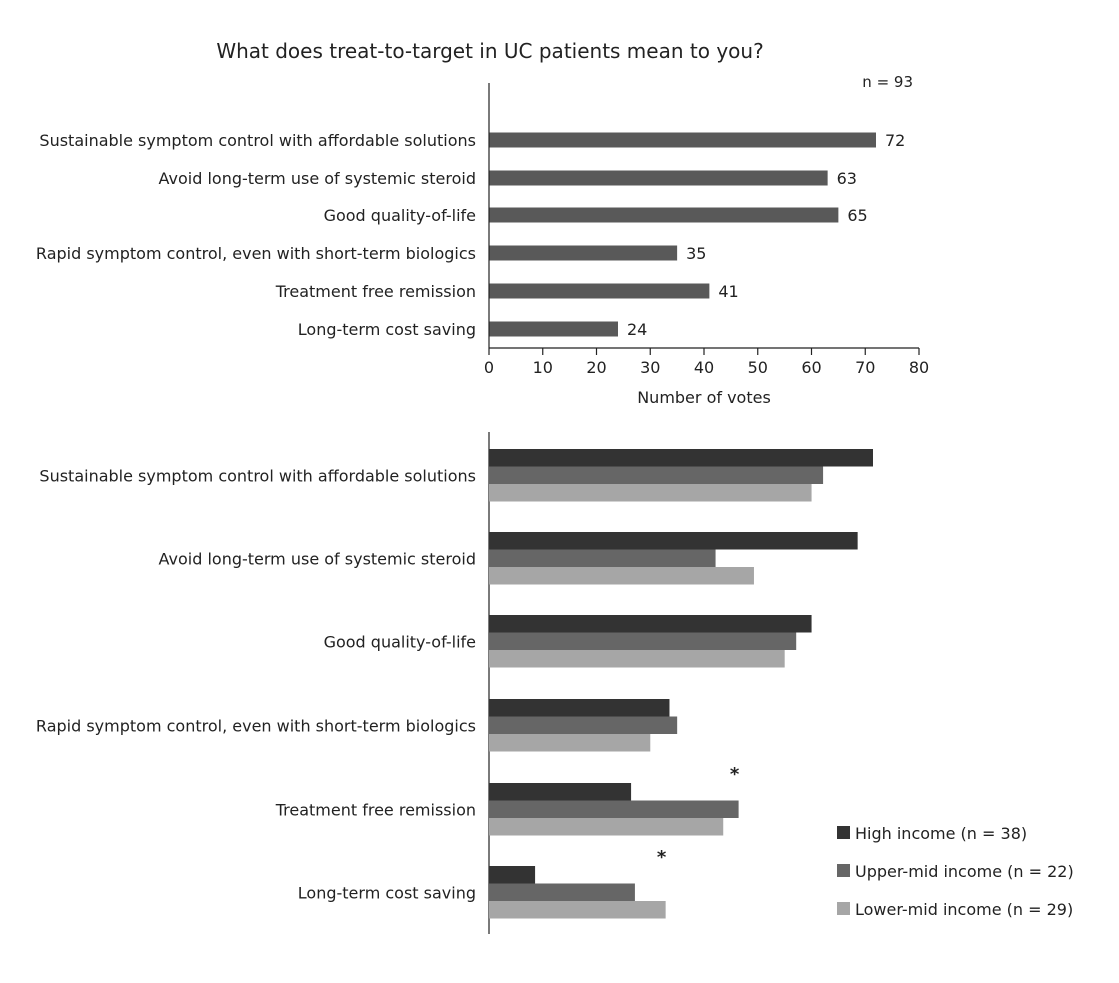 The height and width of the screenshot is (983, 1119). I want to click on top-category-label: Avoid long-term use of systemic steroid, so click(318, 178).